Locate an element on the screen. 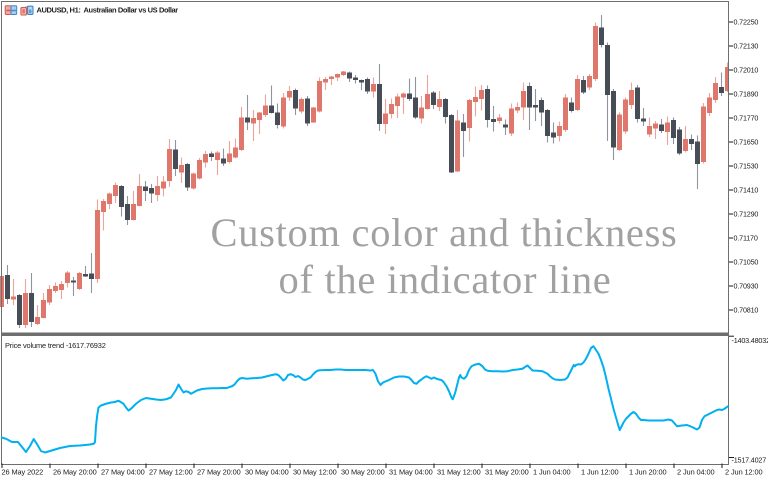  svg-text: 0.70810 is located at coordinates (746, 310).